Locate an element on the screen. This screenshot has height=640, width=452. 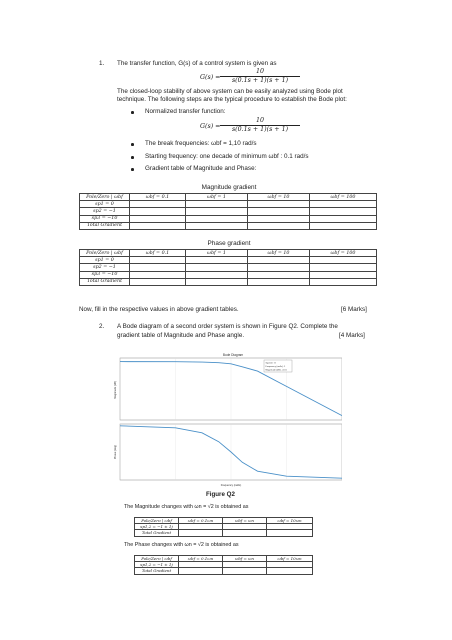
magnitude-gradient-title: Magnitude gradient is located at coordinates (229, 187).